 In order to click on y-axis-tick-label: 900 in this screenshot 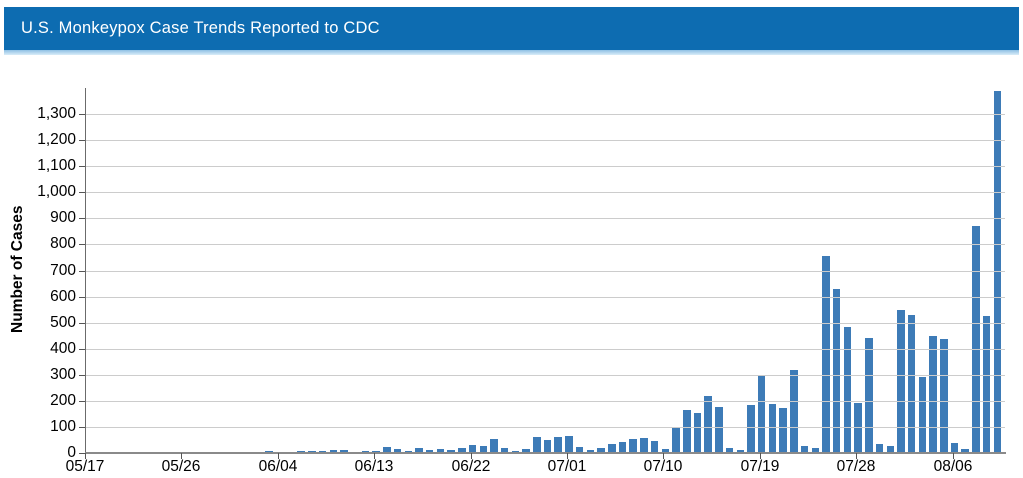, I will do `click(63, 217)`.